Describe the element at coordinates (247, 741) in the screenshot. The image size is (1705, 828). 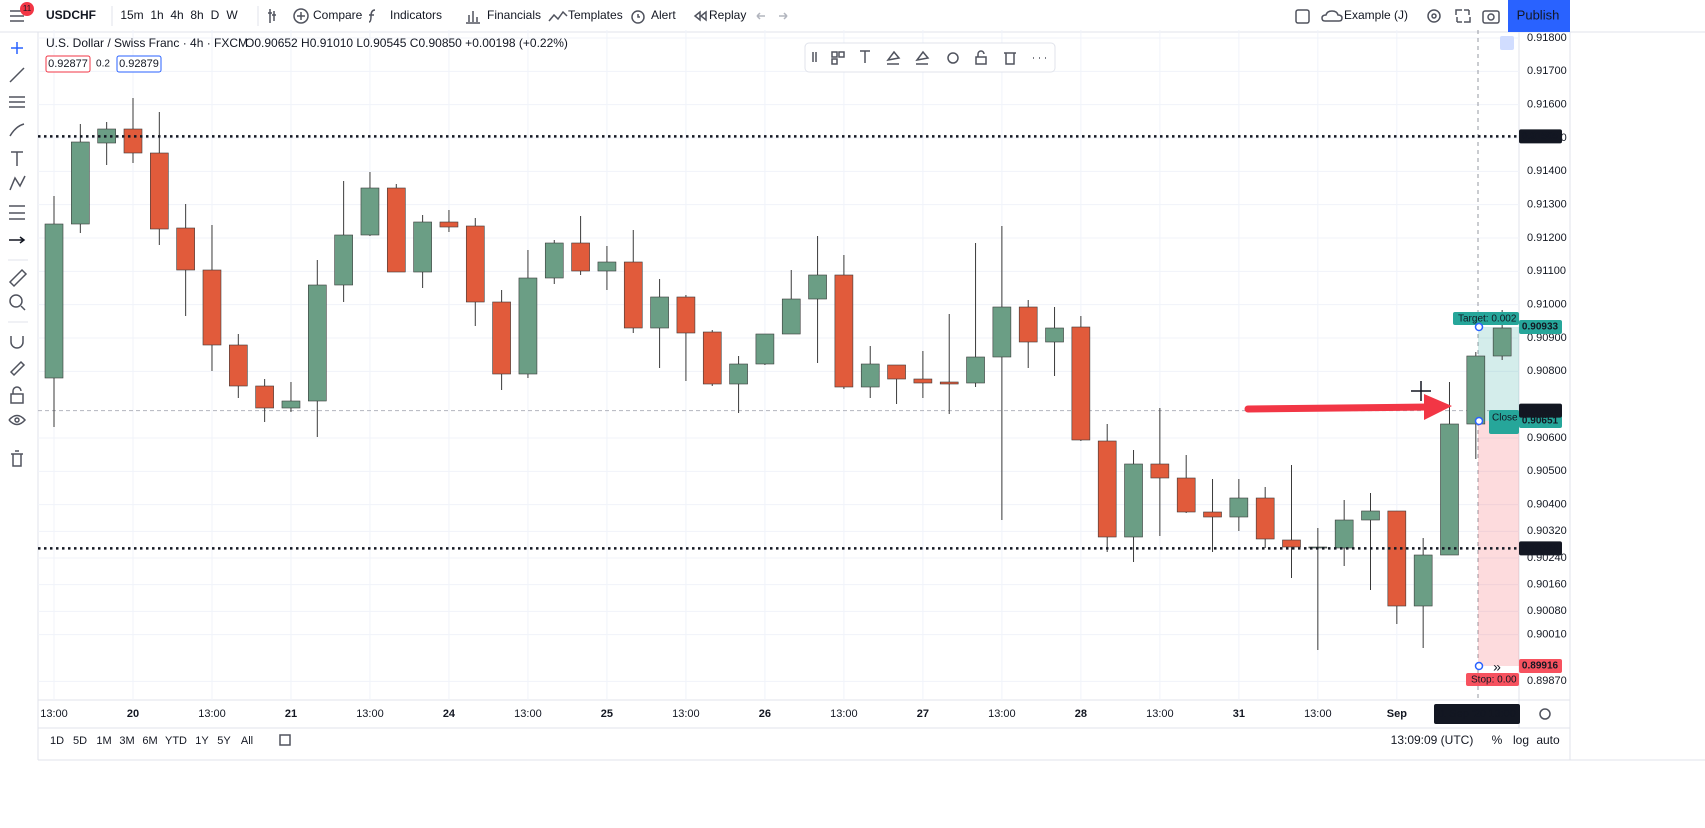
I see `range-button: All` at that location.